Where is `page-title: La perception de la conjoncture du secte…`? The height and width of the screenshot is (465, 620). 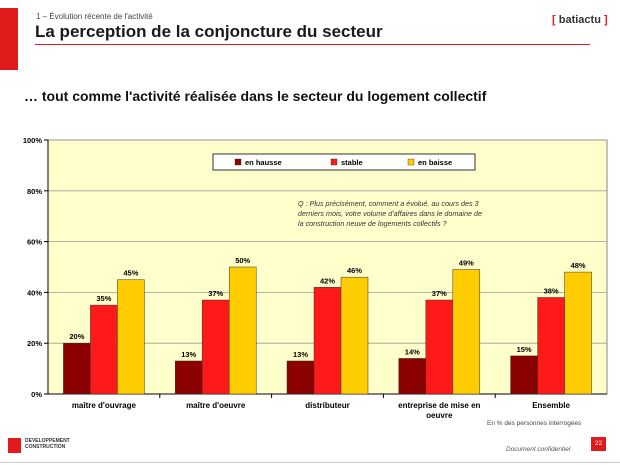 page-title: La perception de la conjoncture du secte… is located at coordinates (209, 31).